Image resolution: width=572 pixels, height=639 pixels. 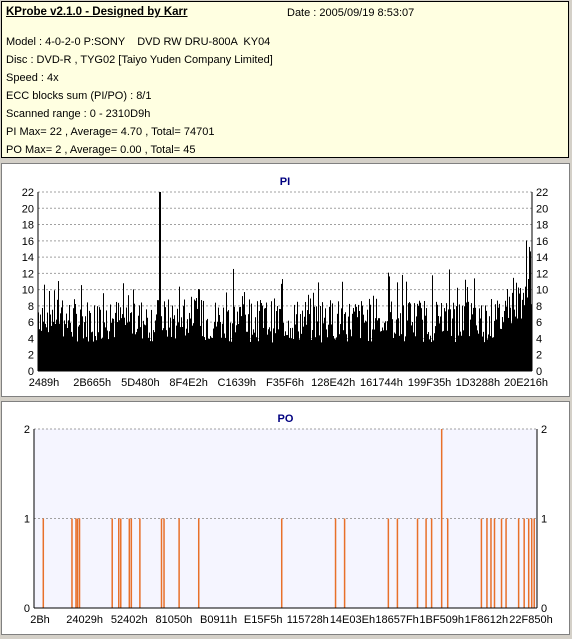 What do you see at coordinates (333, 383) in the screenshot?
I see `x-tick-label: 128E42h` at bounding box center [333, 383].